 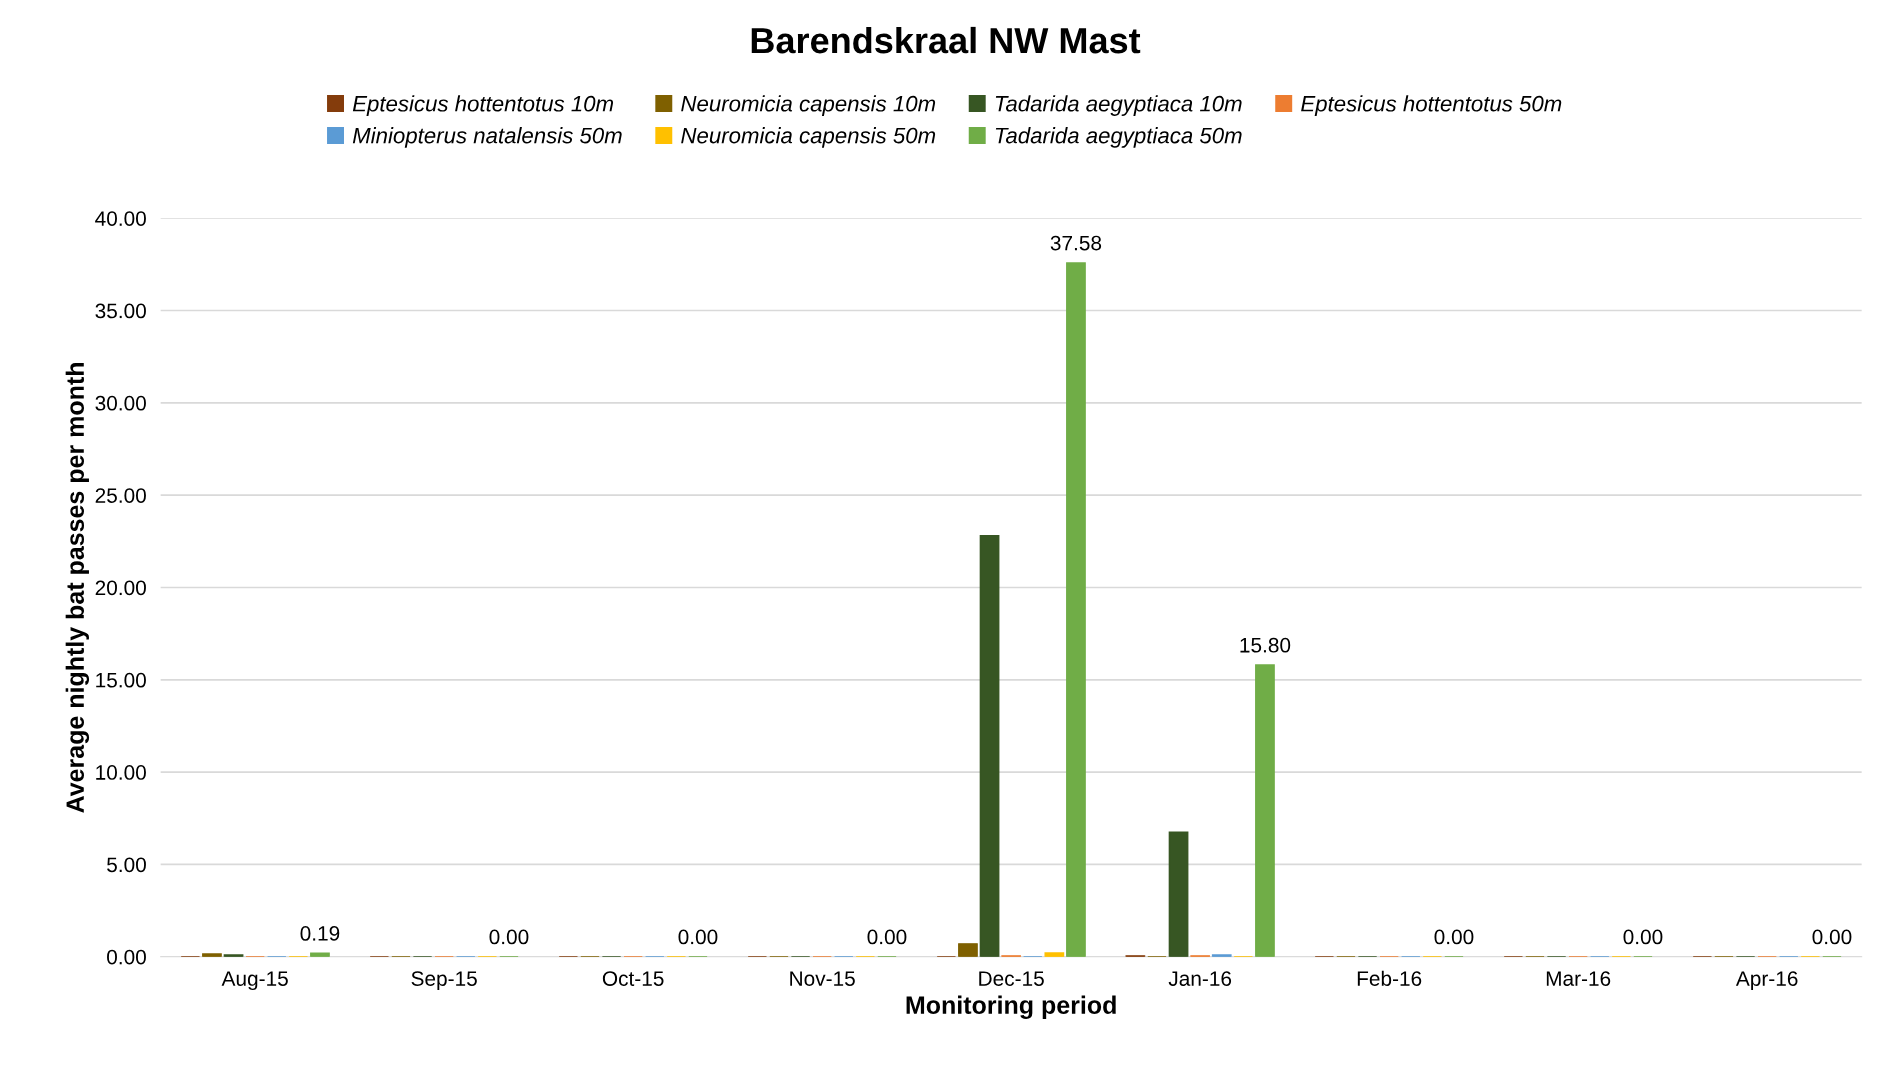 I want to click on x-tick-label: Apr-16, so click(x=1766, y=981).